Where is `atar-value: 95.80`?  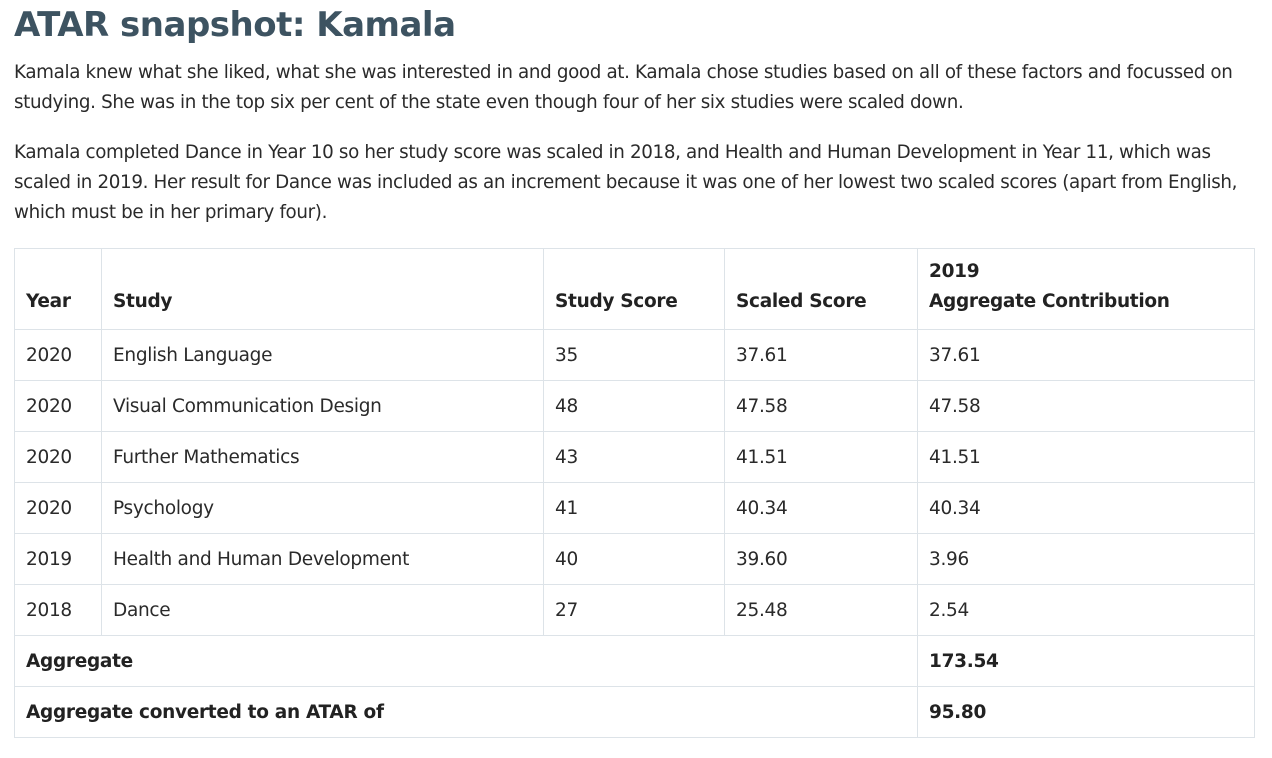
atar-value: 95.80 is located at coordinates (1086, 712).